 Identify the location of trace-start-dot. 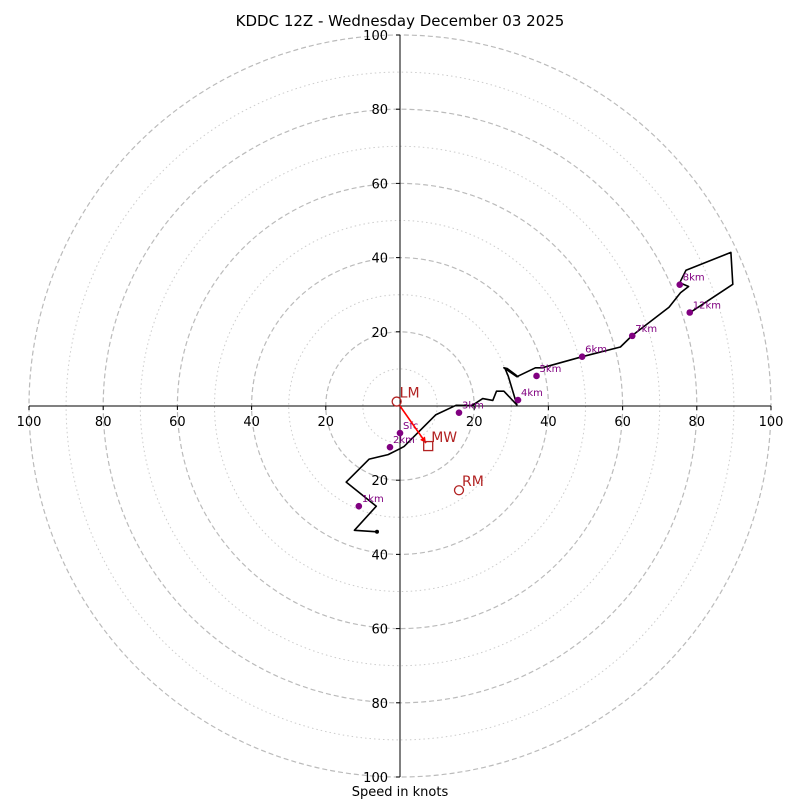
(376, 531).